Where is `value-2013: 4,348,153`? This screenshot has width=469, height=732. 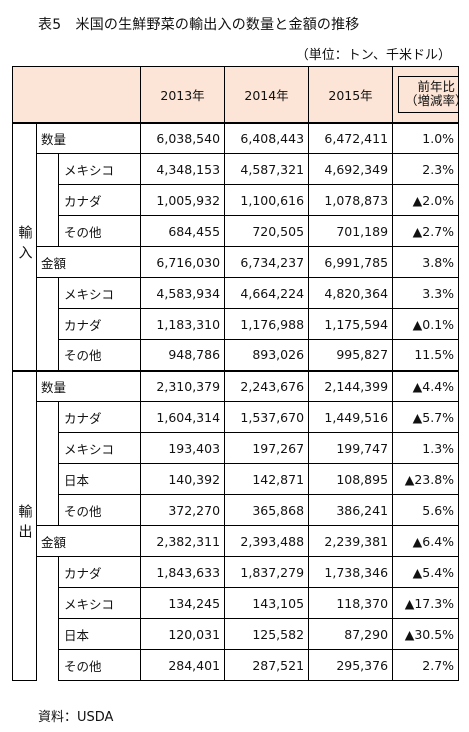 value-2013: 4,348,153 is located at coordinates (183, 169).